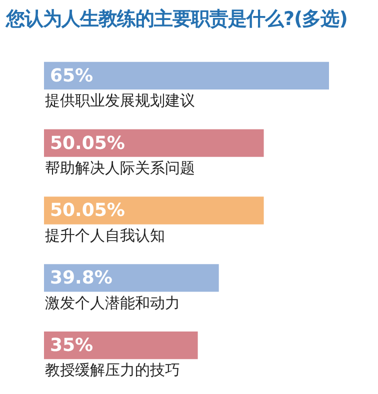  What do you see at coordinates (81, 278) in the screenshot?
I see `data-label: 39.8%` at bounding box center [81, 278].